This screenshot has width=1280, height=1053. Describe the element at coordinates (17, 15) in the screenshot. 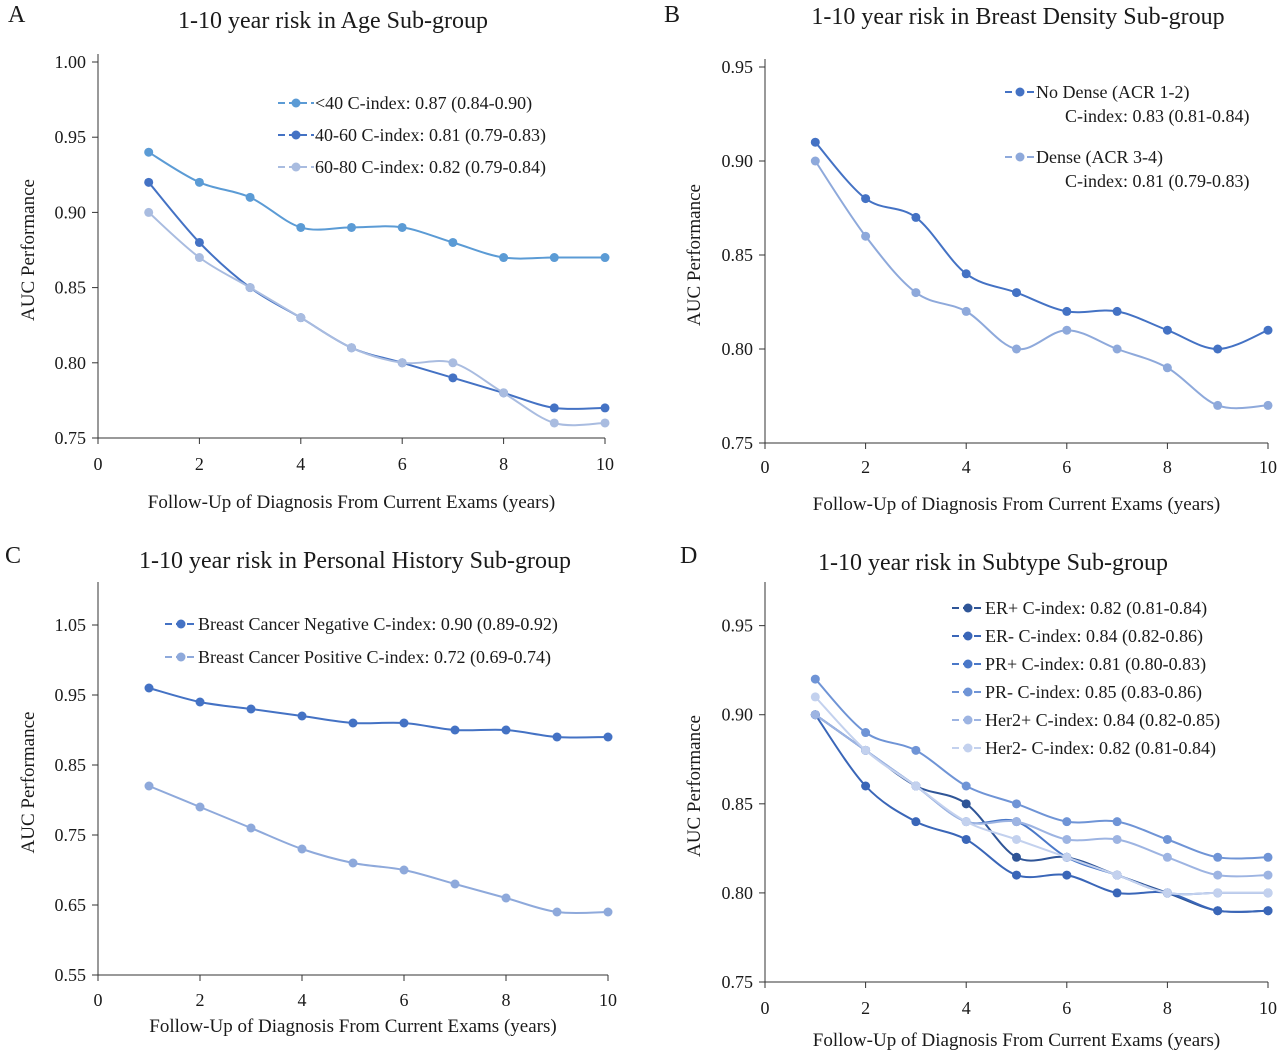

I see `panel-letter: A` at that location.